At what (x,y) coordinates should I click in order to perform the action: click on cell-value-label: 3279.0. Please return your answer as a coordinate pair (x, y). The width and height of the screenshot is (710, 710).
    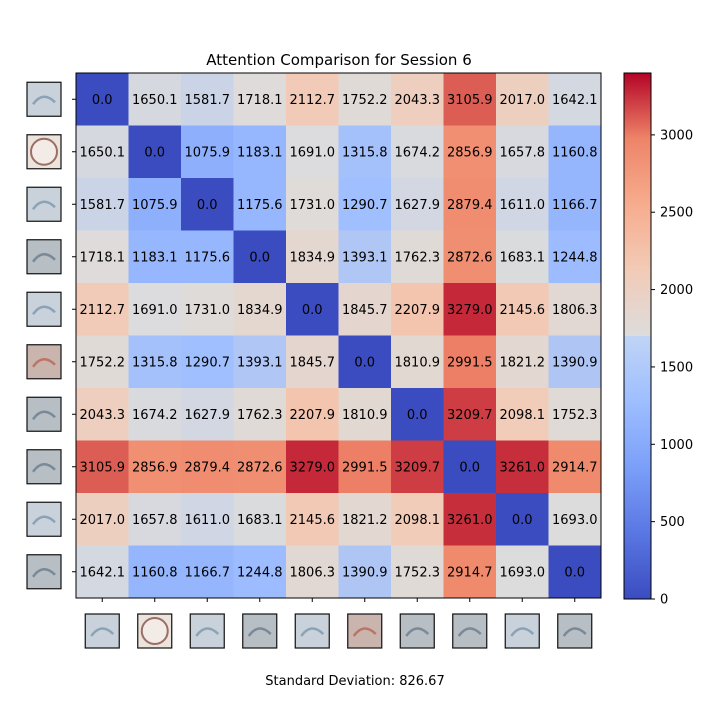
    Looking at the image, I should click on (470, 310).